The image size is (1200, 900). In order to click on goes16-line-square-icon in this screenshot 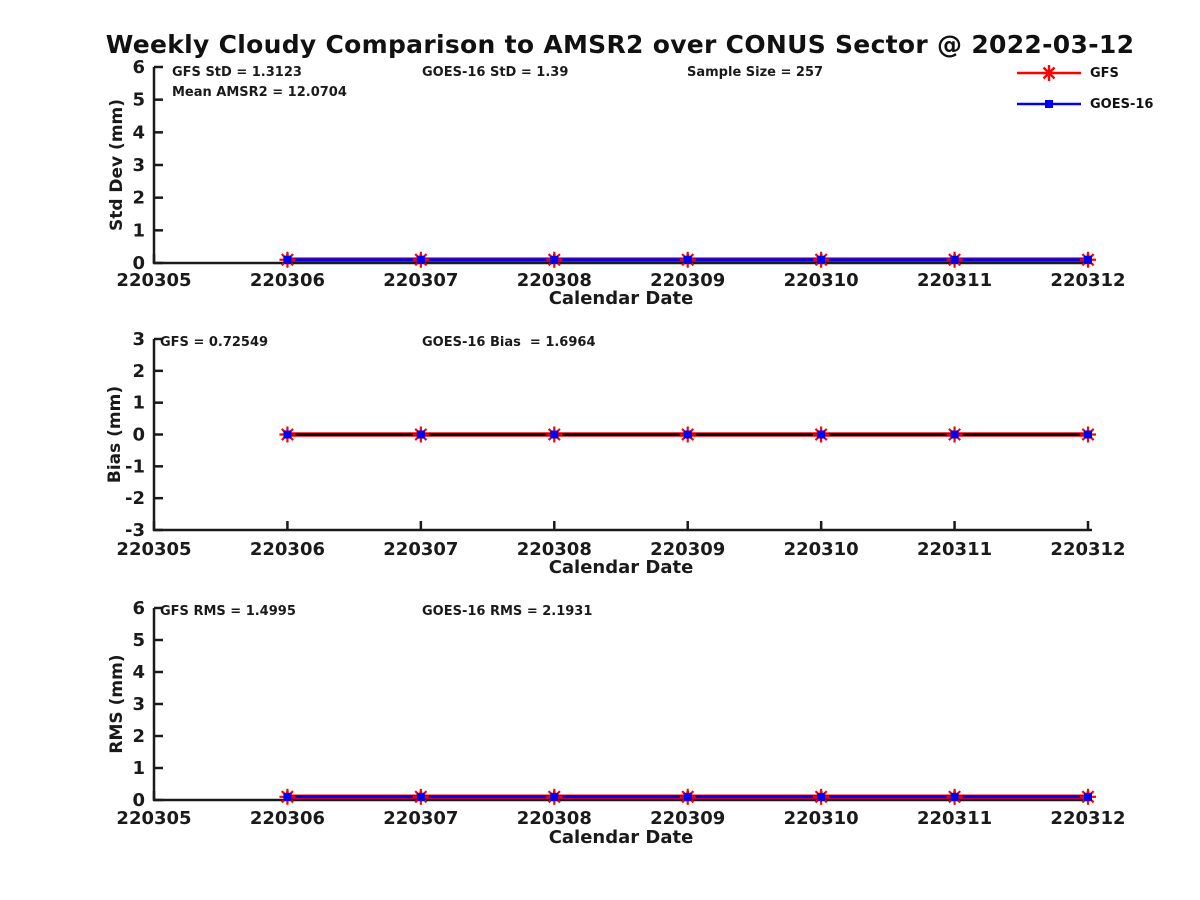, I will do `click(1049, 104)`.